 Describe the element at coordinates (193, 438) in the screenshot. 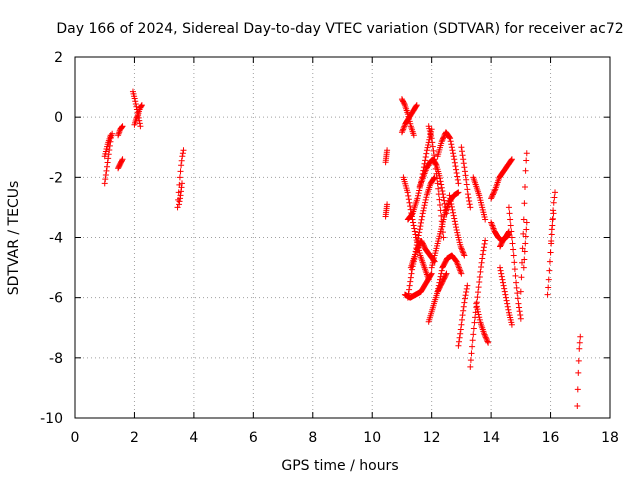

I see `x-tick-label: 4` at that location.